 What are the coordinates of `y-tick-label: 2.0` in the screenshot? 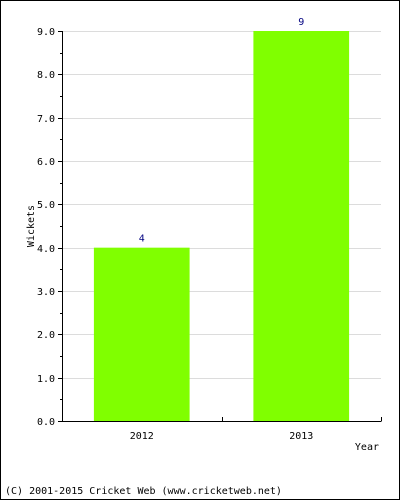 It's located at (46, 335).